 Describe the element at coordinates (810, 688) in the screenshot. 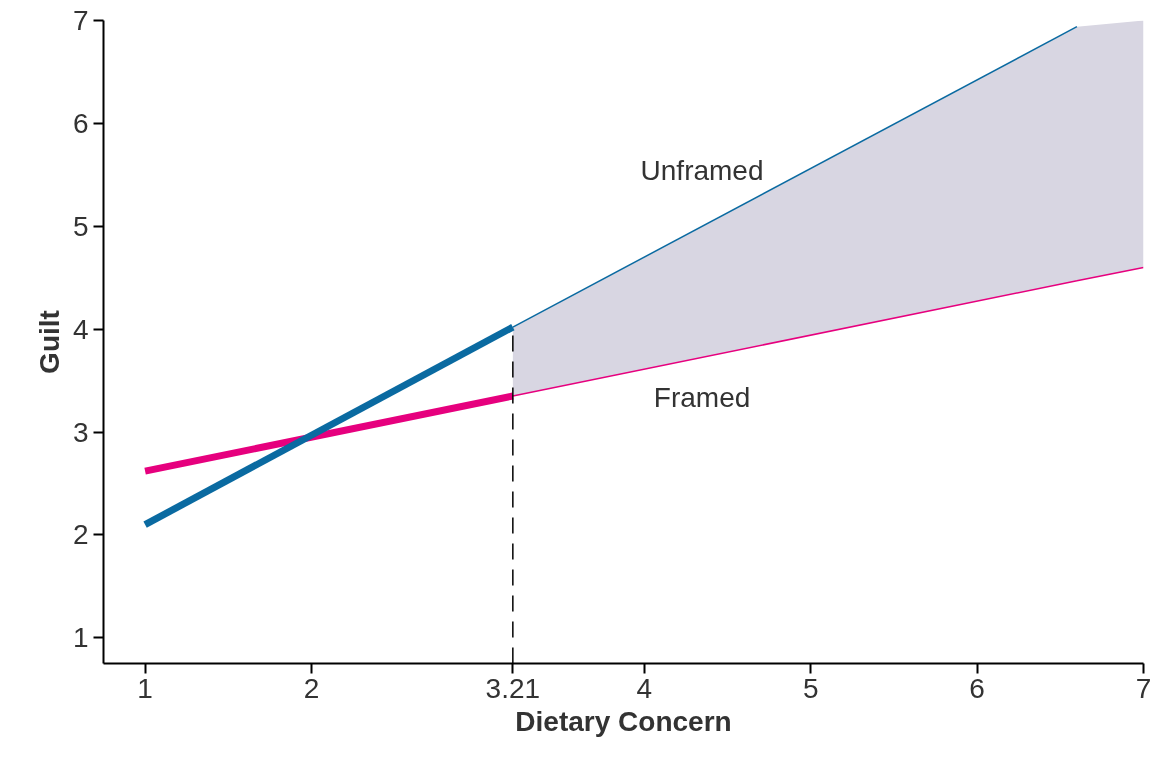

I see `x-tick-label: 5` at that location.